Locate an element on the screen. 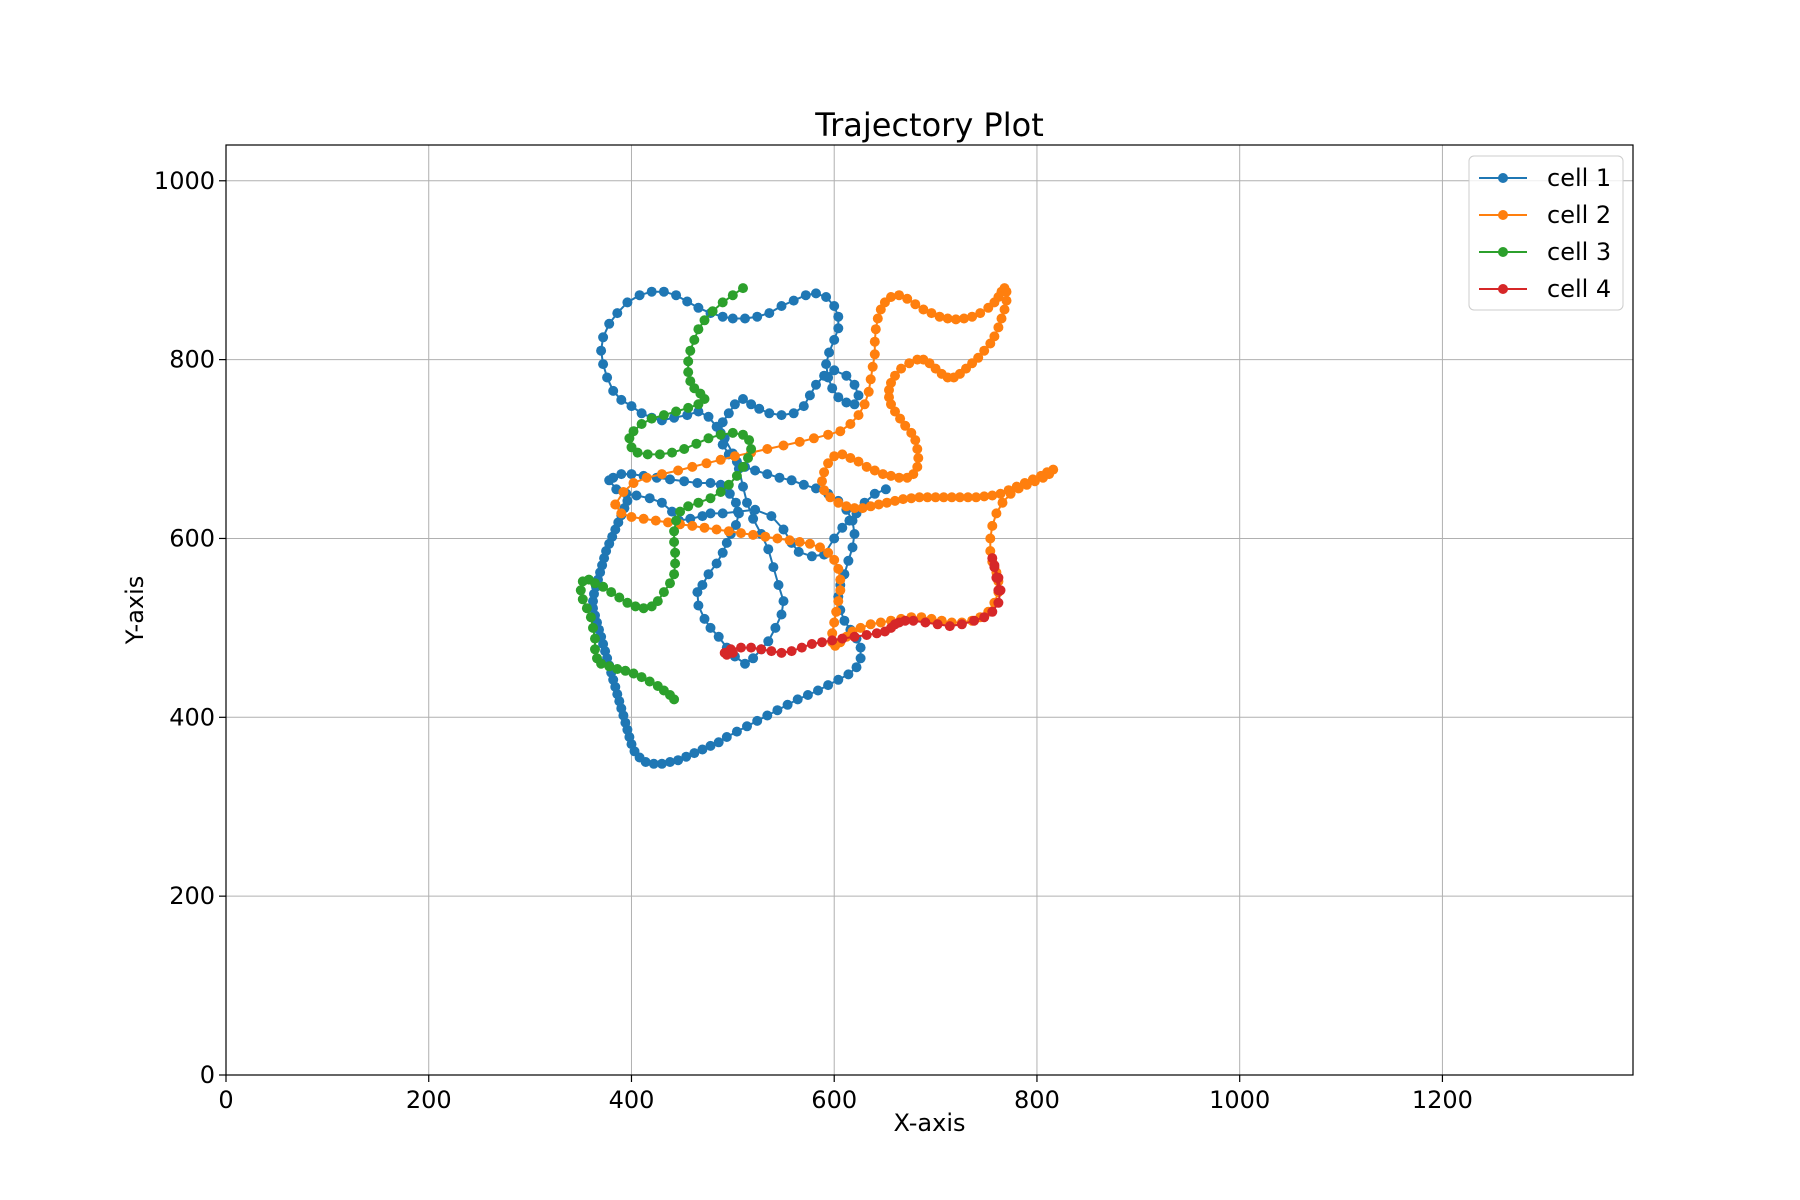  chart-title: Trajectory Plot is located at coordinates (928, 125).